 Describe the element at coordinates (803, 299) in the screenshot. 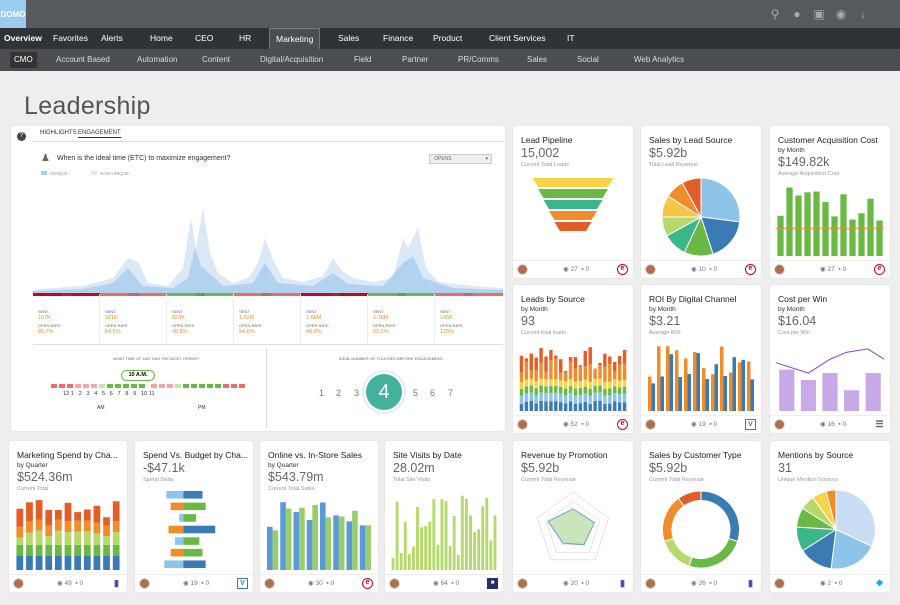

I see `card-title: Cost per Win` at that location.